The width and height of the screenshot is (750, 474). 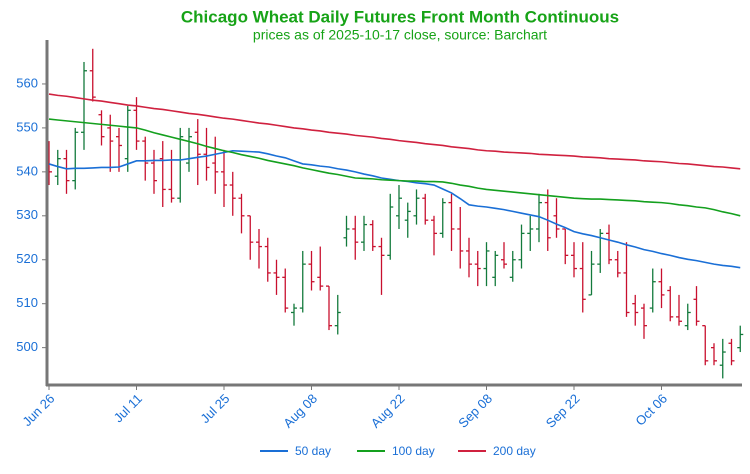 What do you see at coordinates (214, 408) in the screenshot?
I see `x-tick-label: Jul 25` at bounding box center [214, 408].